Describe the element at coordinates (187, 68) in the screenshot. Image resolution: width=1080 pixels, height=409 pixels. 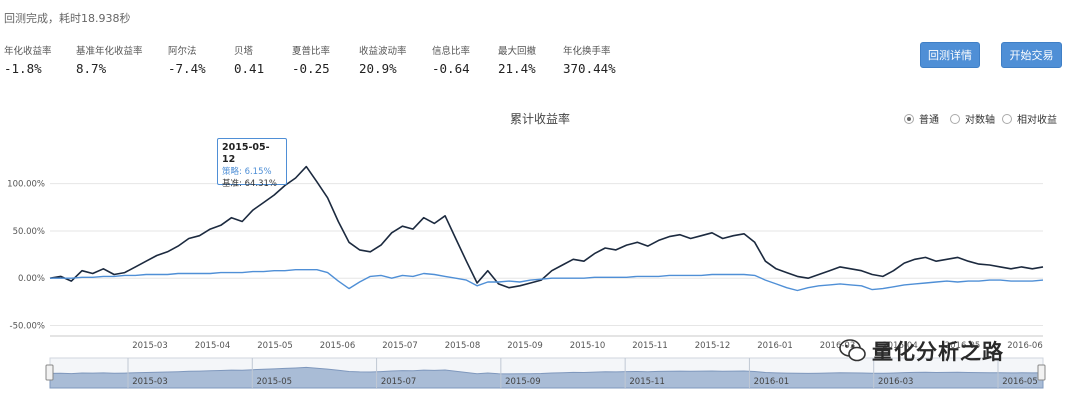
I see `metric-value: -7.4%` at that location.